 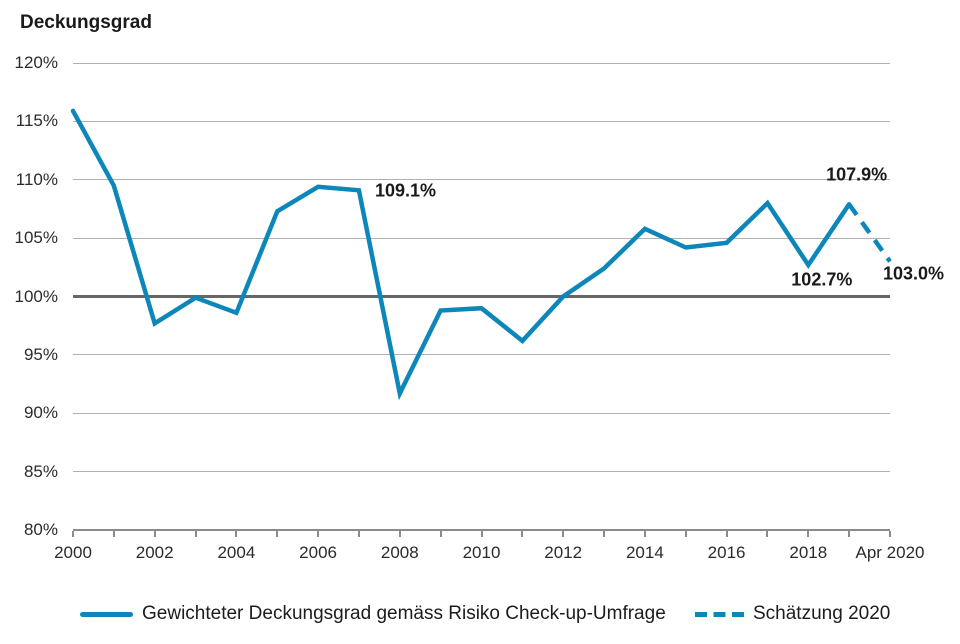 I want to click on data-label: 107.9%, so click(x=857, y=174).